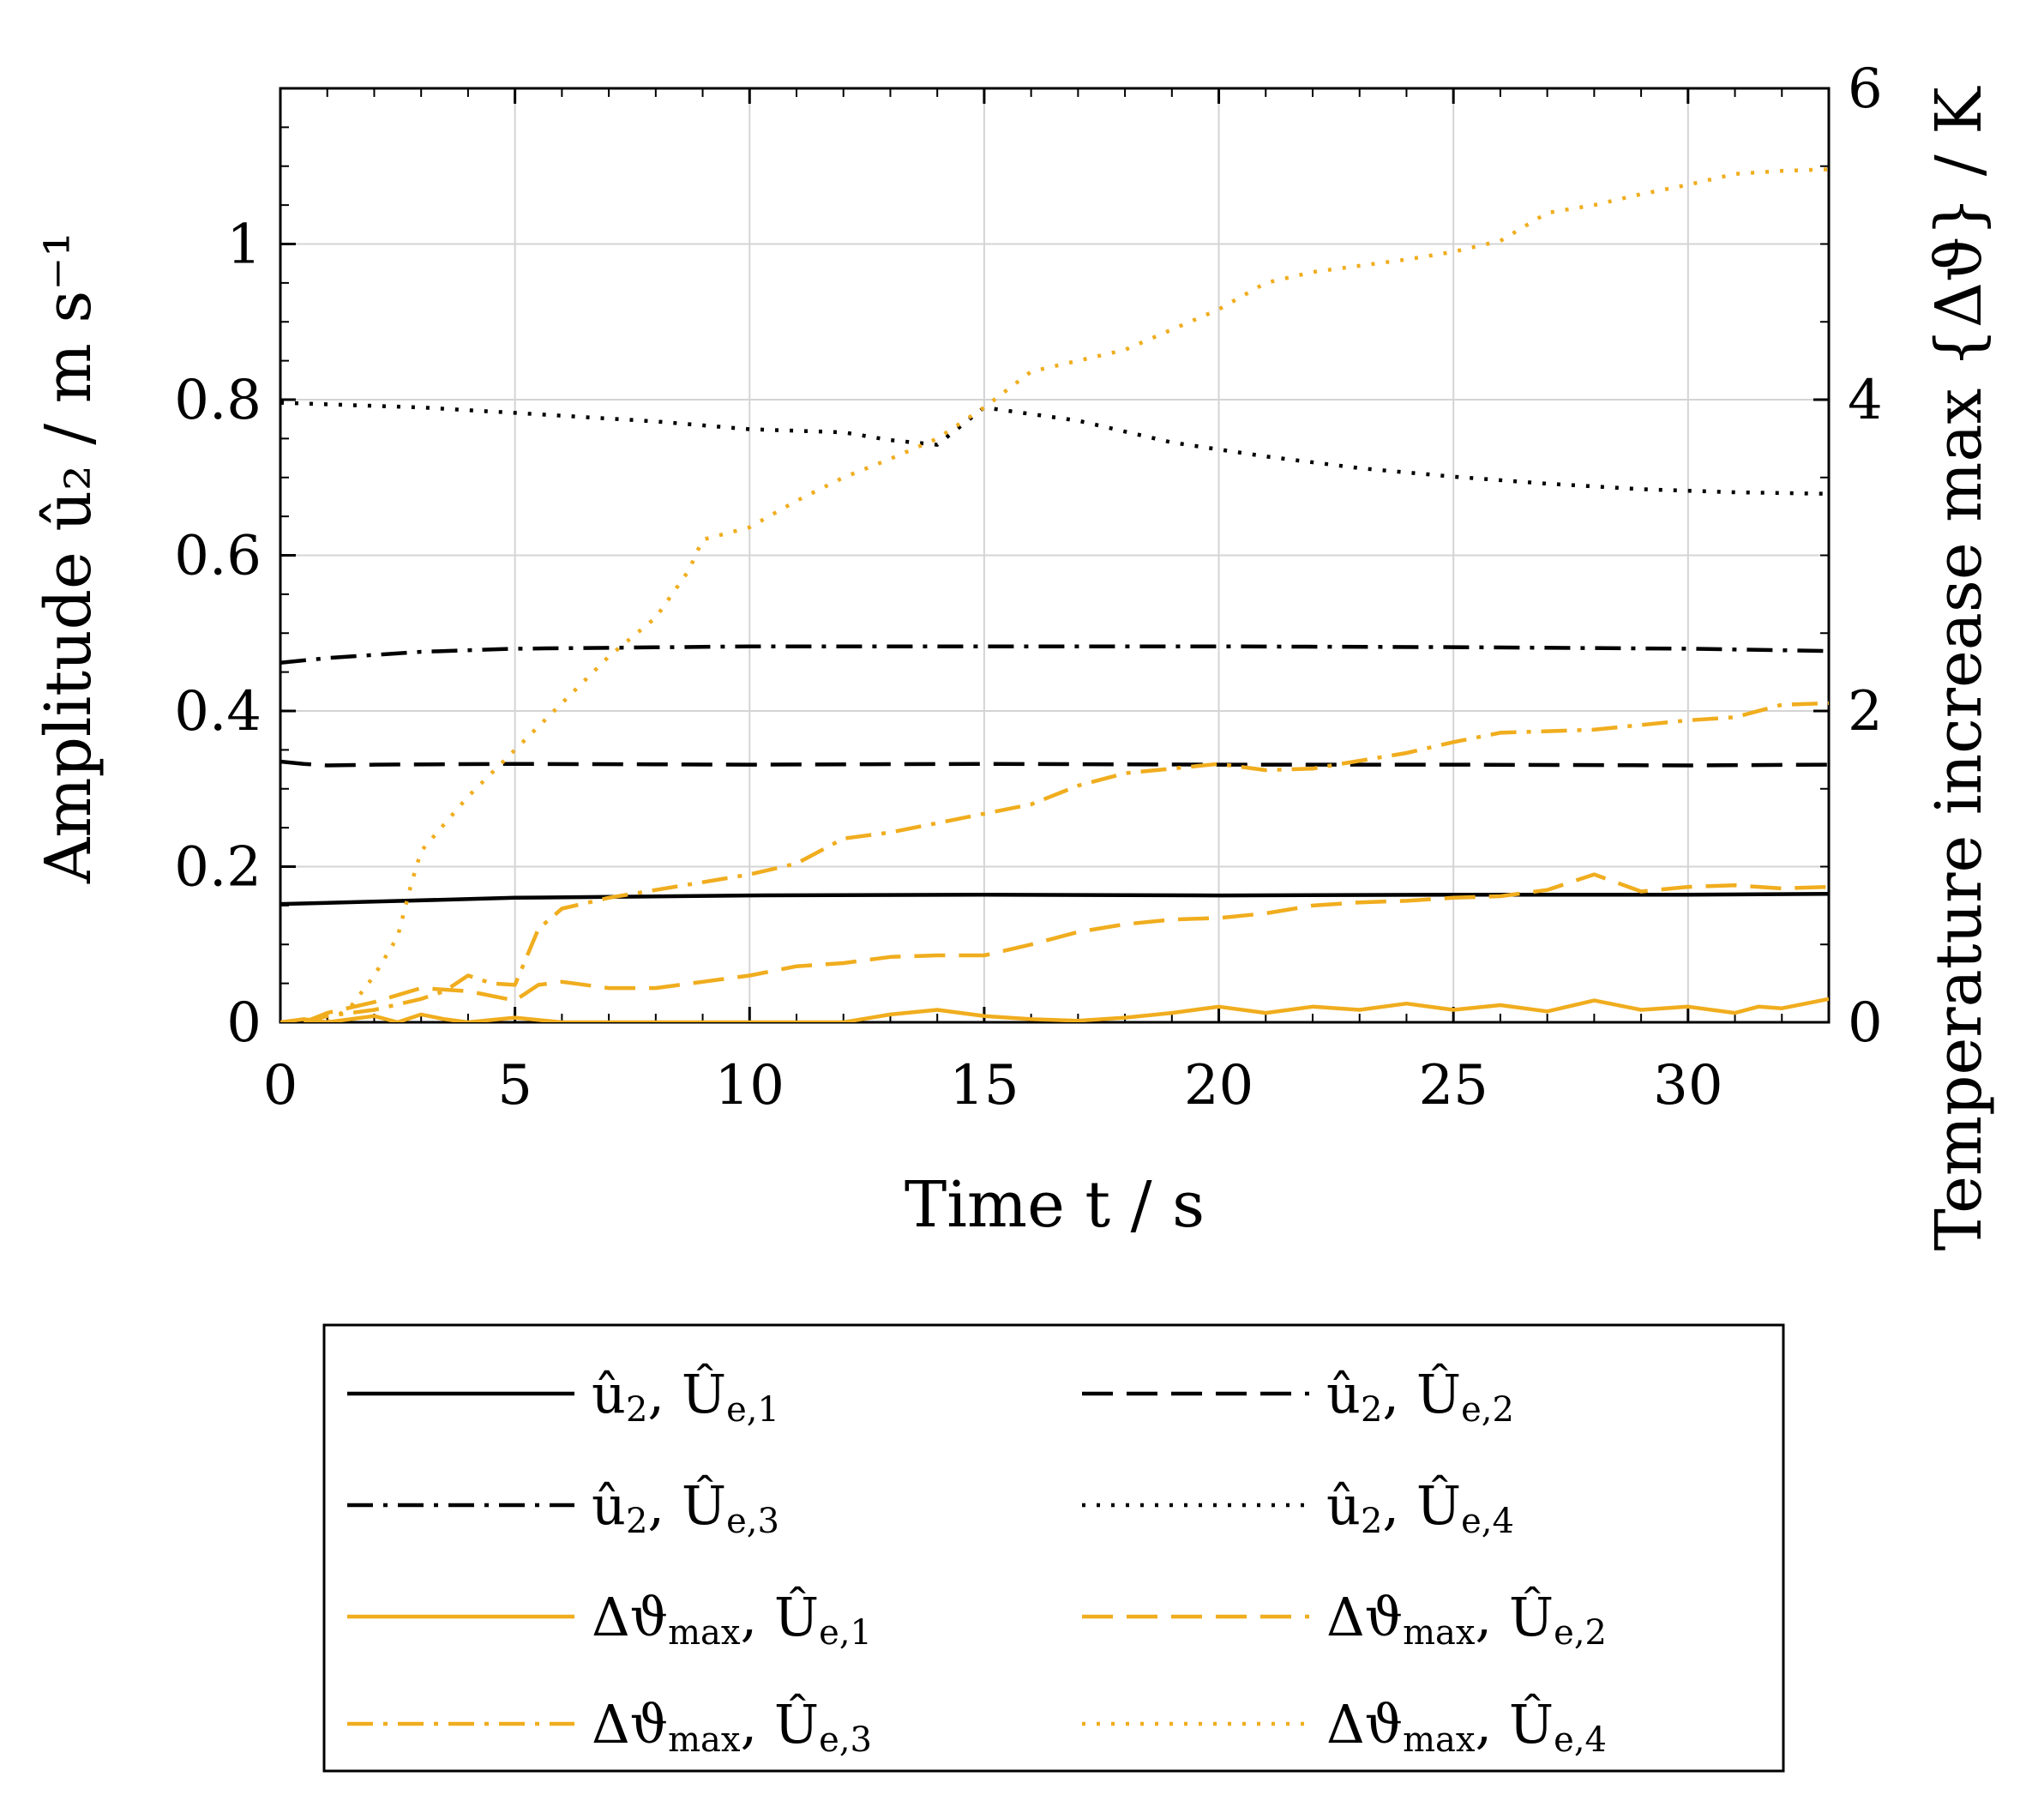 This screenshot has width=2044, height=1801. I want to click on y-axis-title: Amplitude û₂ / m s⁻¹, so click(68, 558).